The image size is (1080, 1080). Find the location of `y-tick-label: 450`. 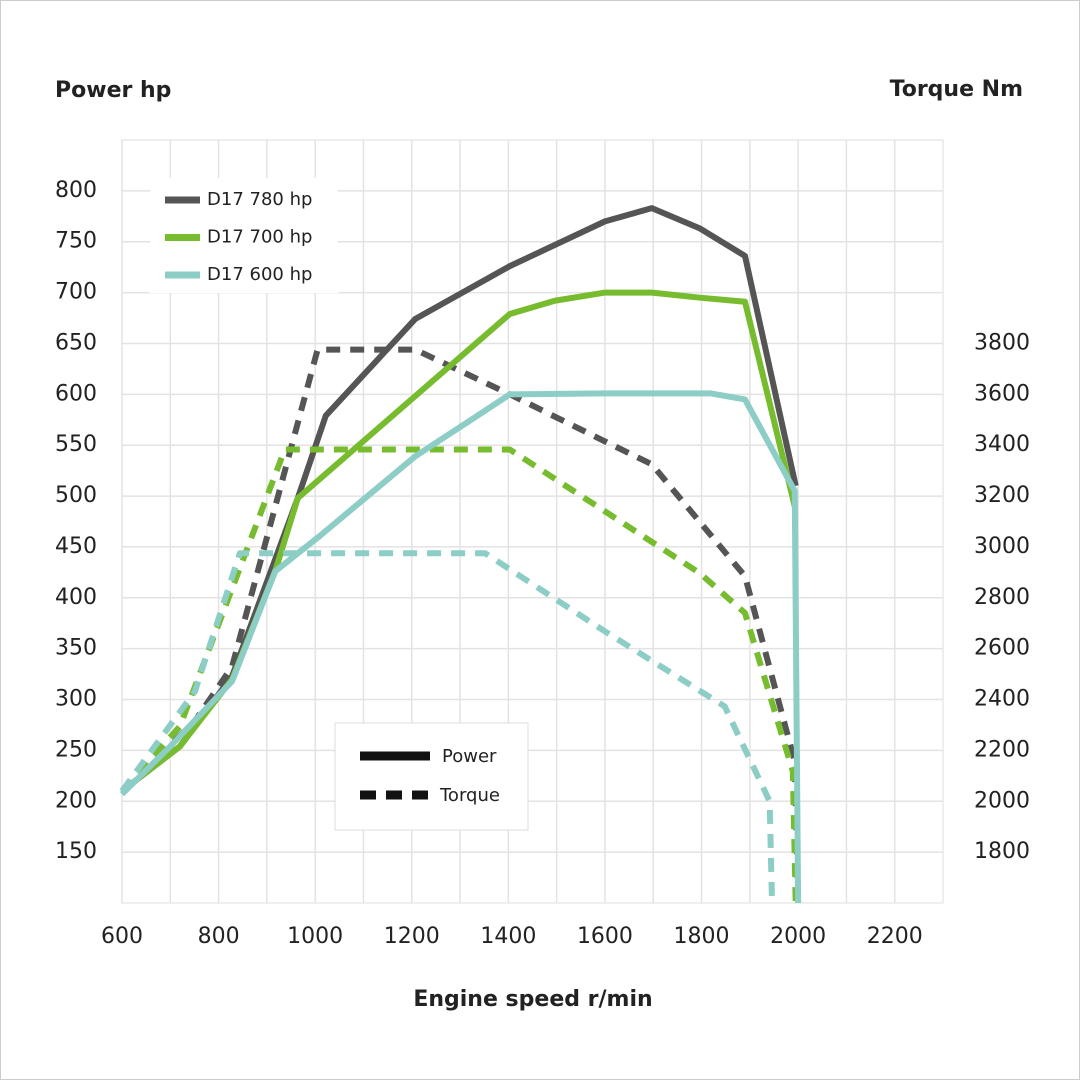

y-tick-label: 450 is located at coordinates (76, 546).